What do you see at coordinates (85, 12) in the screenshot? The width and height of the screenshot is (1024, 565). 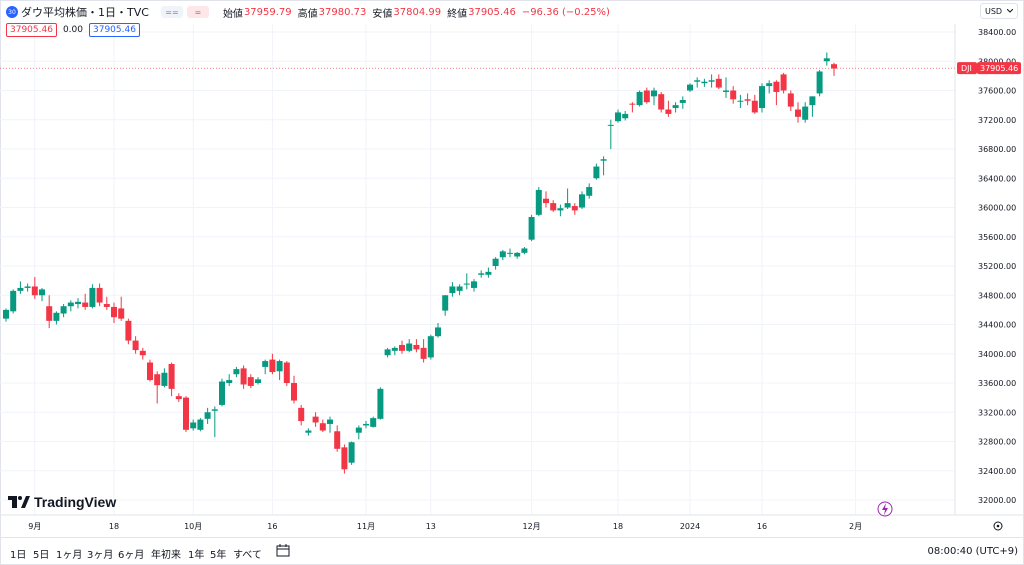 I see `symbol-title: ダウ平均株価・1日・TVC` at bounding box center [85, 12].